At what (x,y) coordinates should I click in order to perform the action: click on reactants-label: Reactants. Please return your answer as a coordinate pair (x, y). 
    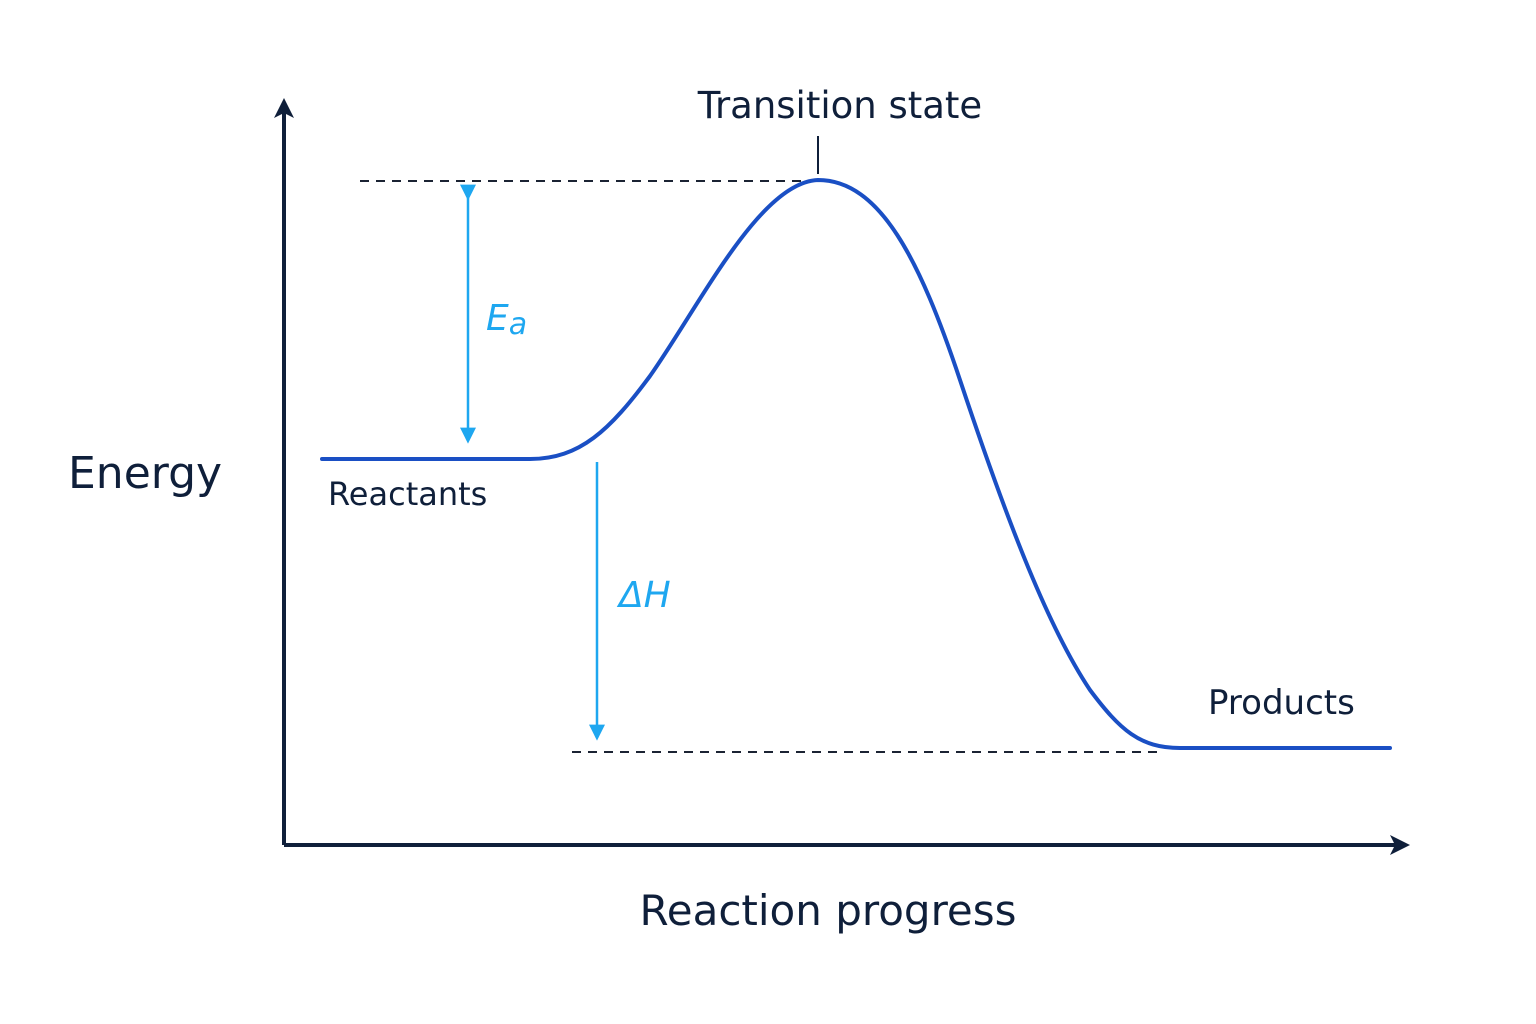
    Looking at the image, I should click on (407, 494).